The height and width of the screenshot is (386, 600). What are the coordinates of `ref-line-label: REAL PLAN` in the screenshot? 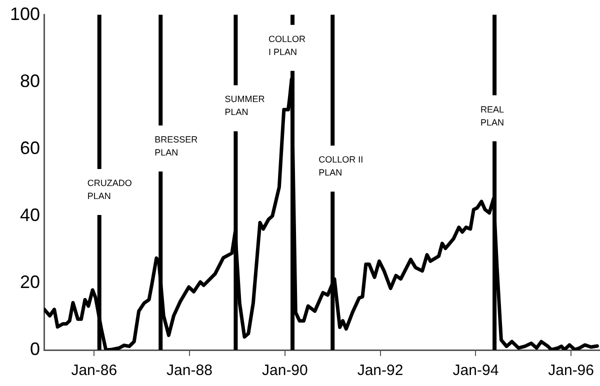 It's located at (492, 116).